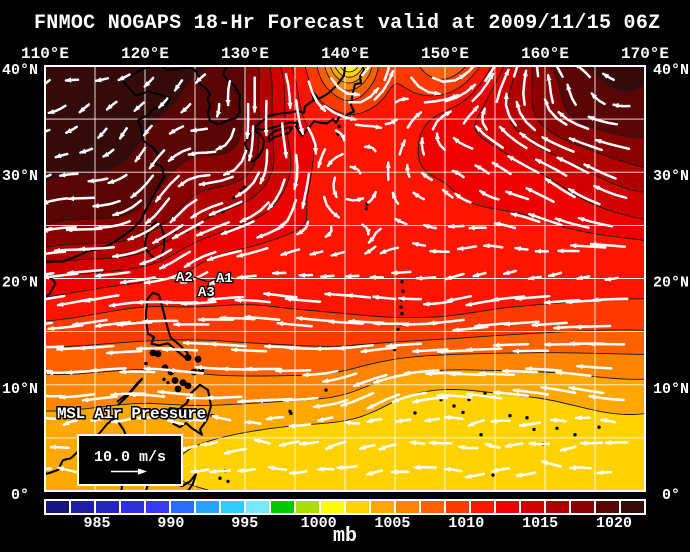 This screenshot has width=690, height=552. Describe the element at coordinates (170, 523) in the screenshot. I see `svg-text: 990` at that location.